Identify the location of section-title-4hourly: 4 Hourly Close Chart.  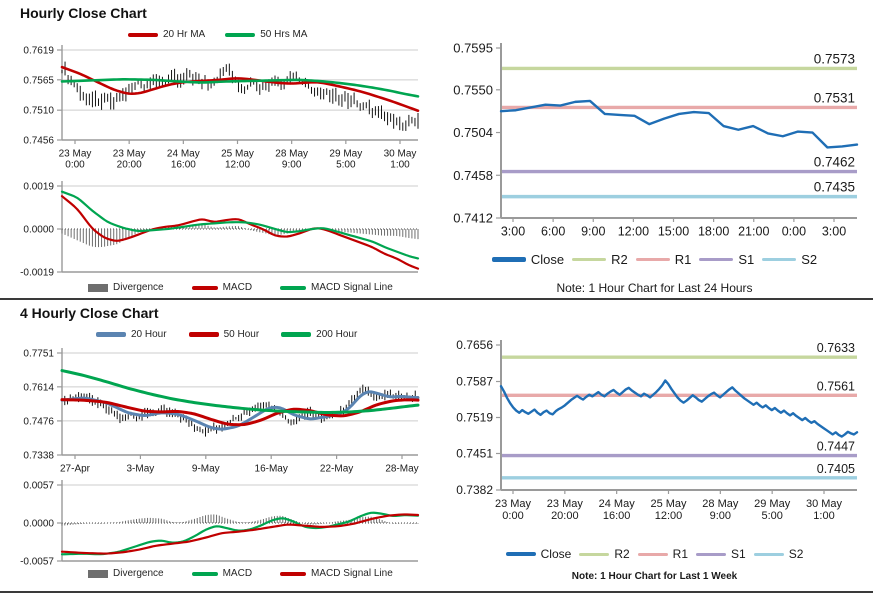
(89, 313).